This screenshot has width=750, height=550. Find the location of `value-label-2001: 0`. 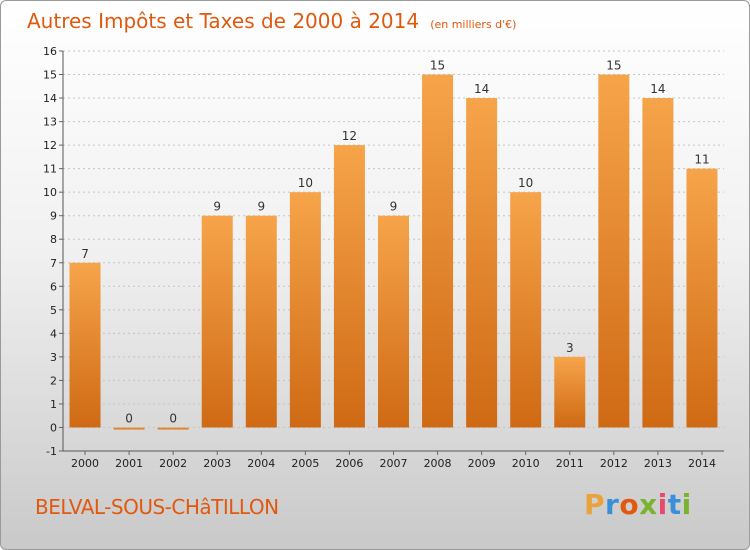

value-label-2001: 0 is located at coordinates (129, 418).